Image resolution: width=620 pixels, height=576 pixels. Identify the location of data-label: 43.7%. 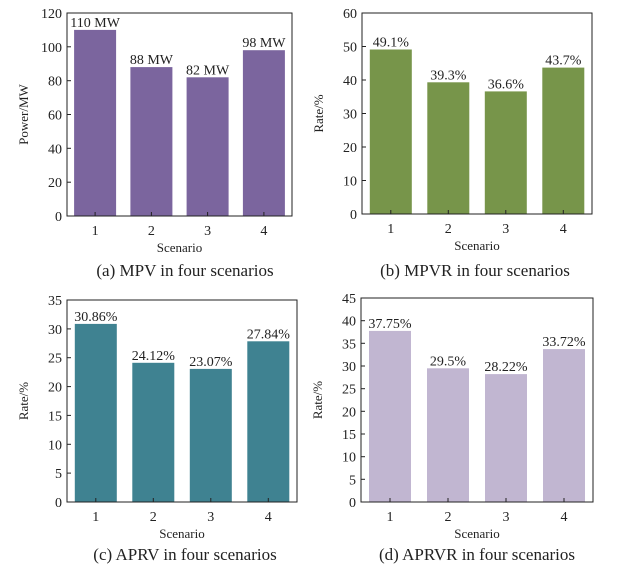
(563, 61).